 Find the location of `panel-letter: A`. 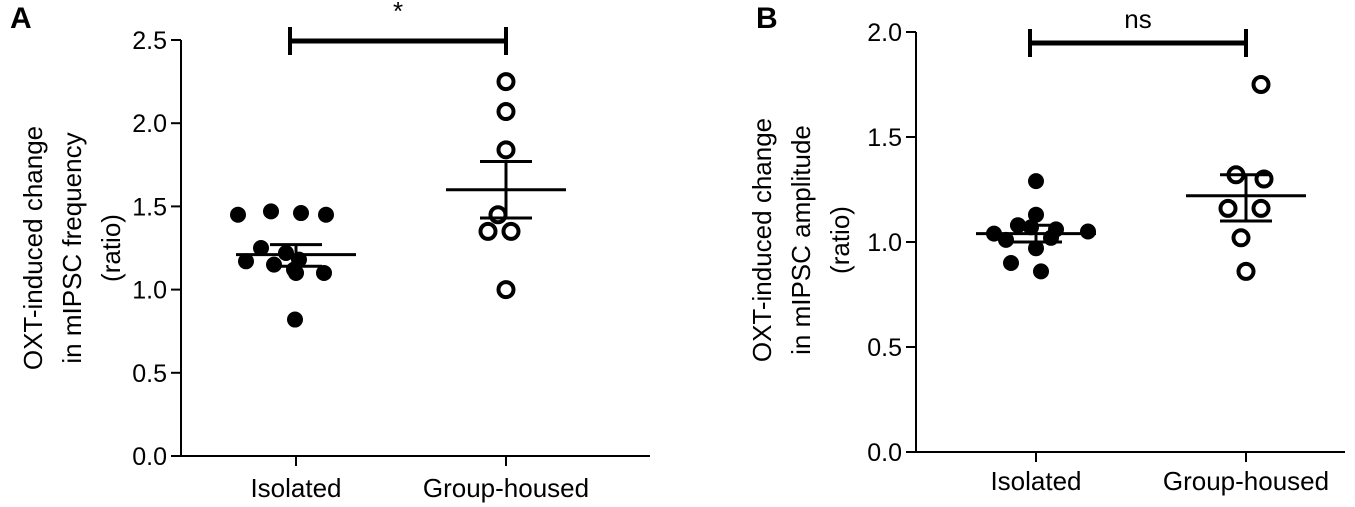

panel-letter: A is located at coordinates (21, 18).